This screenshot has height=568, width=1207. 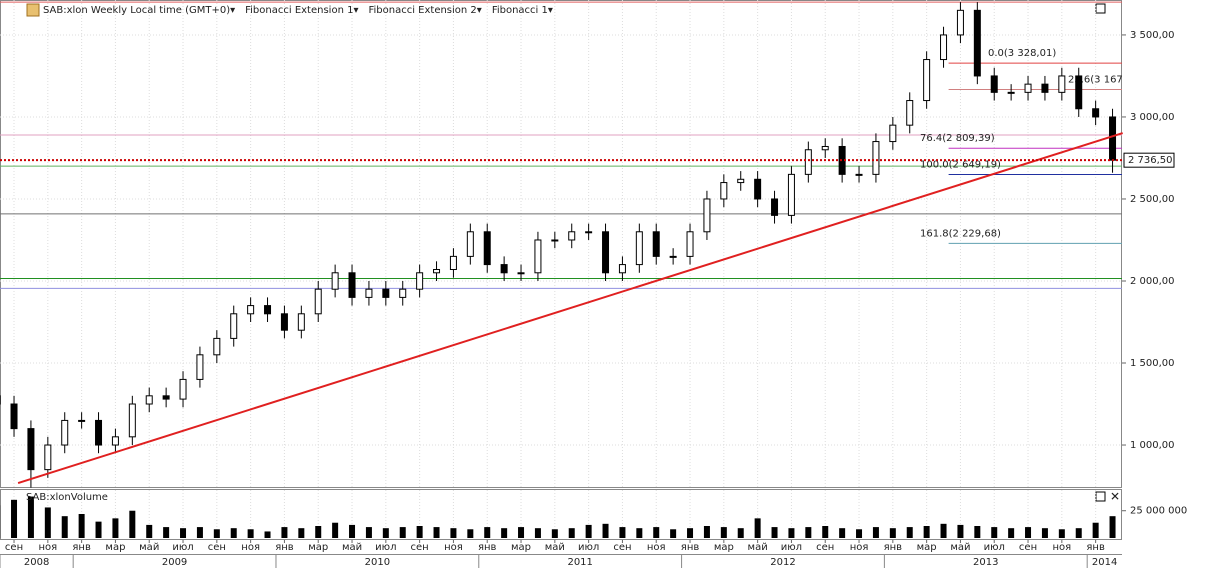 What do you see at coordinates (957, 138) in the screenshot?
I see `fib-label: 76.4(2 809,39)` at bounding box center [957, 138].